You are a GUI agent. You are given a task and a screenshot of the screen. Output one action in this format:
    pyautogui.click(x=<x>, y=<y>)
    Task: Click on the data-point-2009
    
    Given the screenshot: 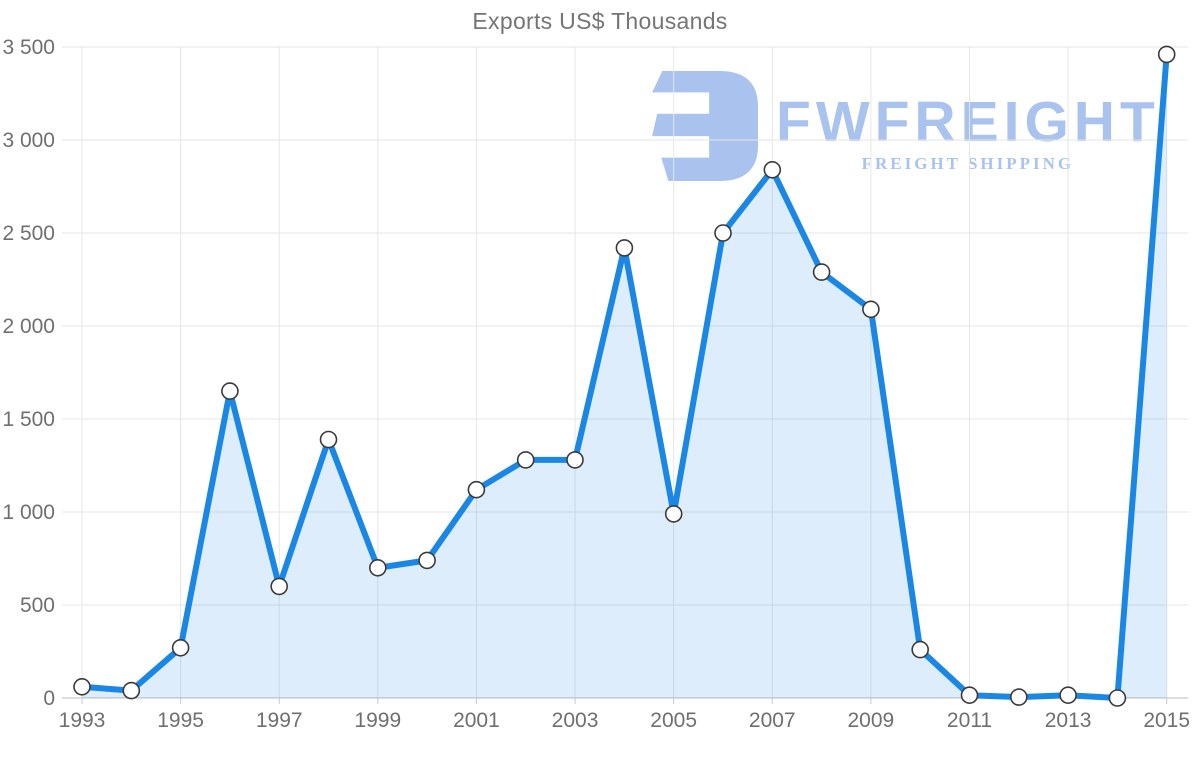 What is the action you would take?
    pyautogui.click(x=871, y=309)
    